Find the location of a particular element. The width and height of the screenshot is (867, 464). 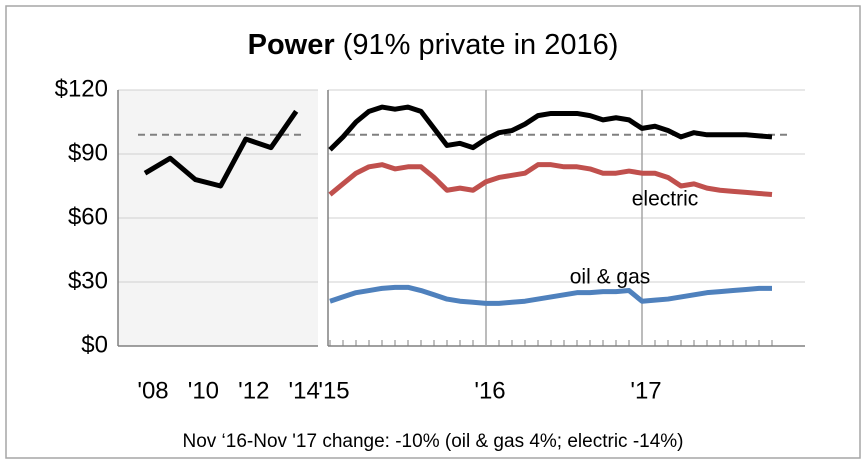

x-tick-label: '16 is located at coordinates (489, 390).